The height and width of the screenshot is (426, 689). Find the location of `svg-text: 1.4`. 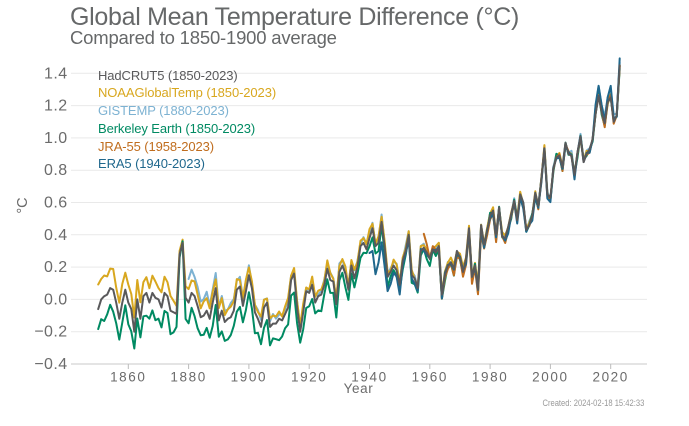

svg-text: 1.4 is located at coordinates (55, 73).